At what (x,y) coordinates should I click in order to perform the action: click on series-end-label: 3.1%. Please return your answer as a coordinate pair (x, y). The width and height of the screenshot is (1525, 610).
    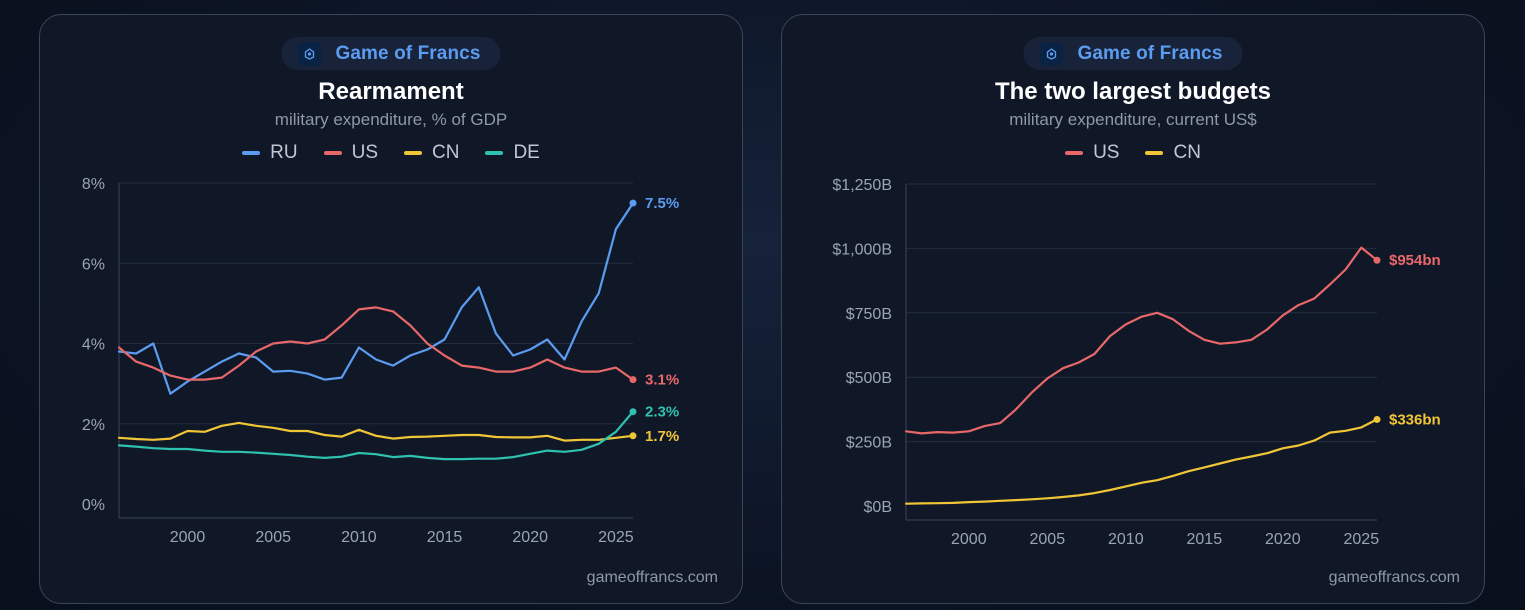
    Looking at the image, I should click on (662, 380).